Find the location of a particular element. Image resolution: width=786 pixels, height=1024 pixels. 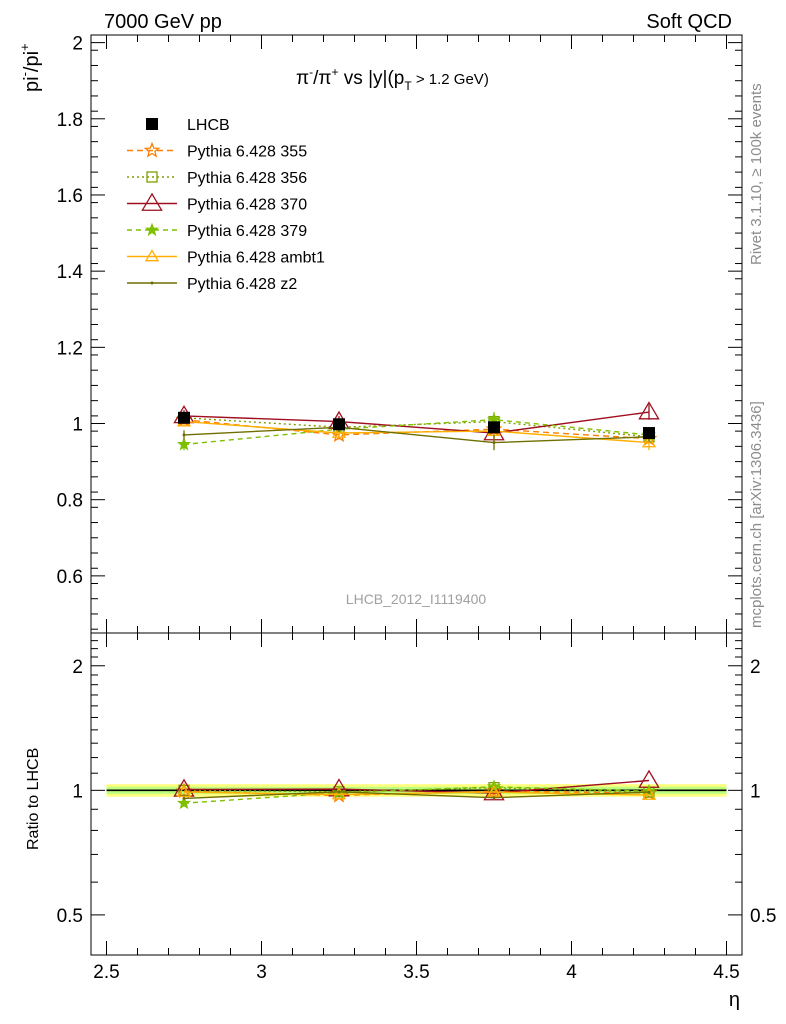

series-data is located at coordinates (416, 425).